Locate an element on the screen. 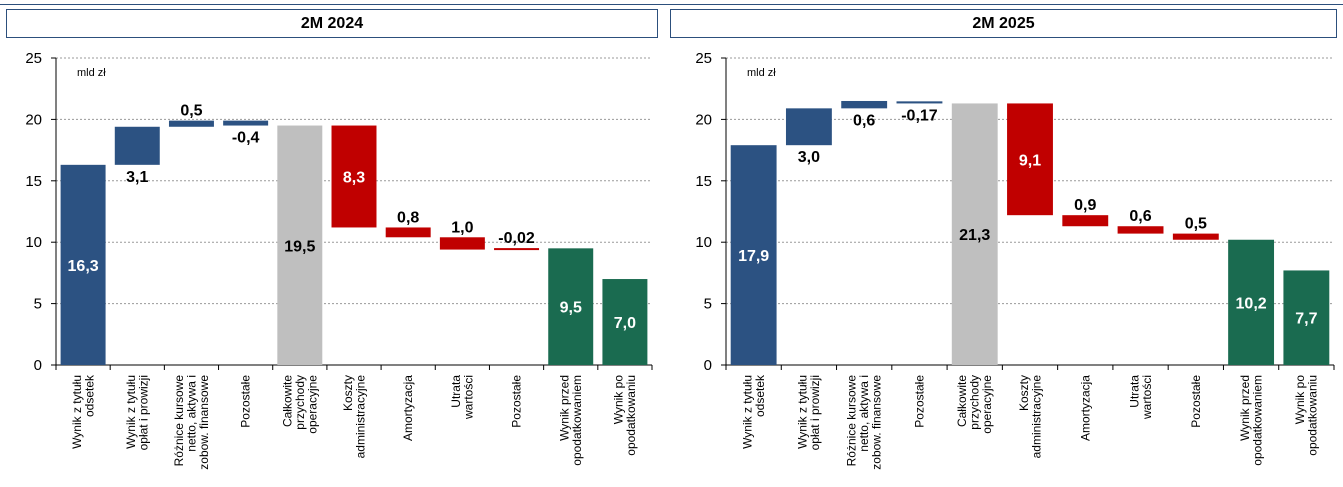  category-label: Wynik z tytułuodsetek is located at coordinates (753, 411).